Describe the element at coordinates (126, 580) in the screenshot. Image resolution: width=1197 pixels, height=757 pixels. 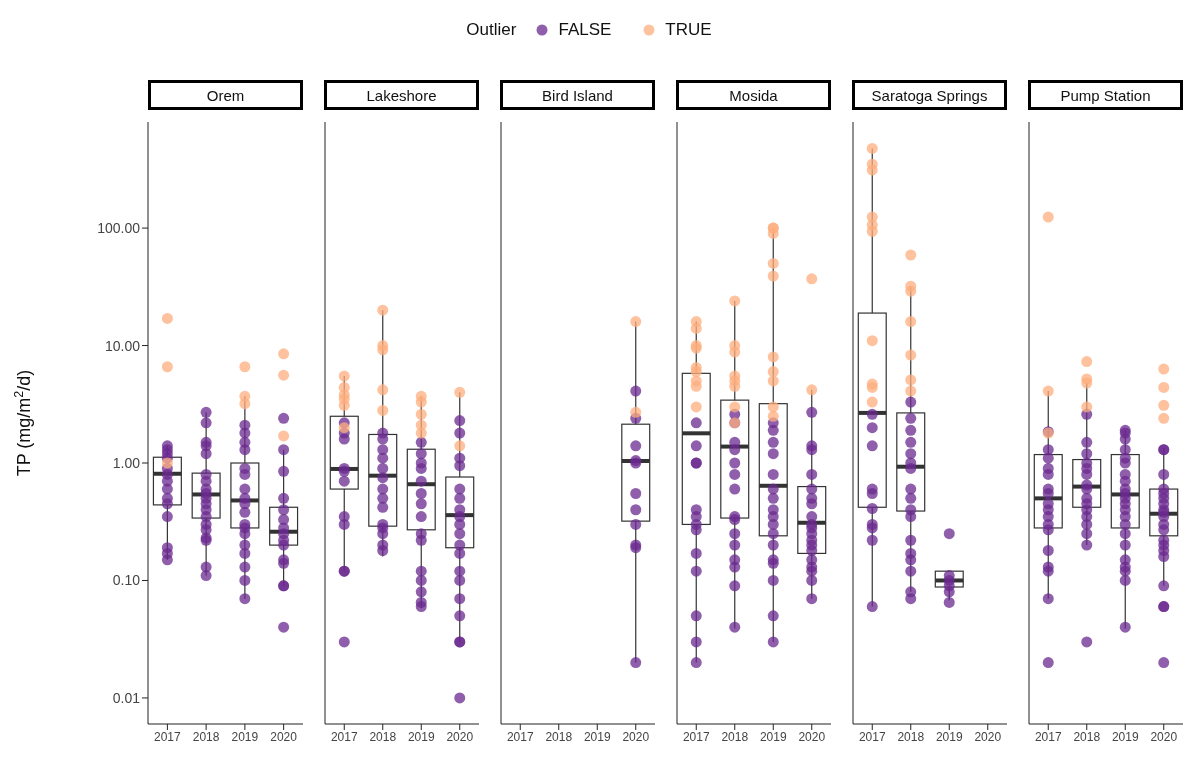
I see `y-tick-label: 0.10` at that location.